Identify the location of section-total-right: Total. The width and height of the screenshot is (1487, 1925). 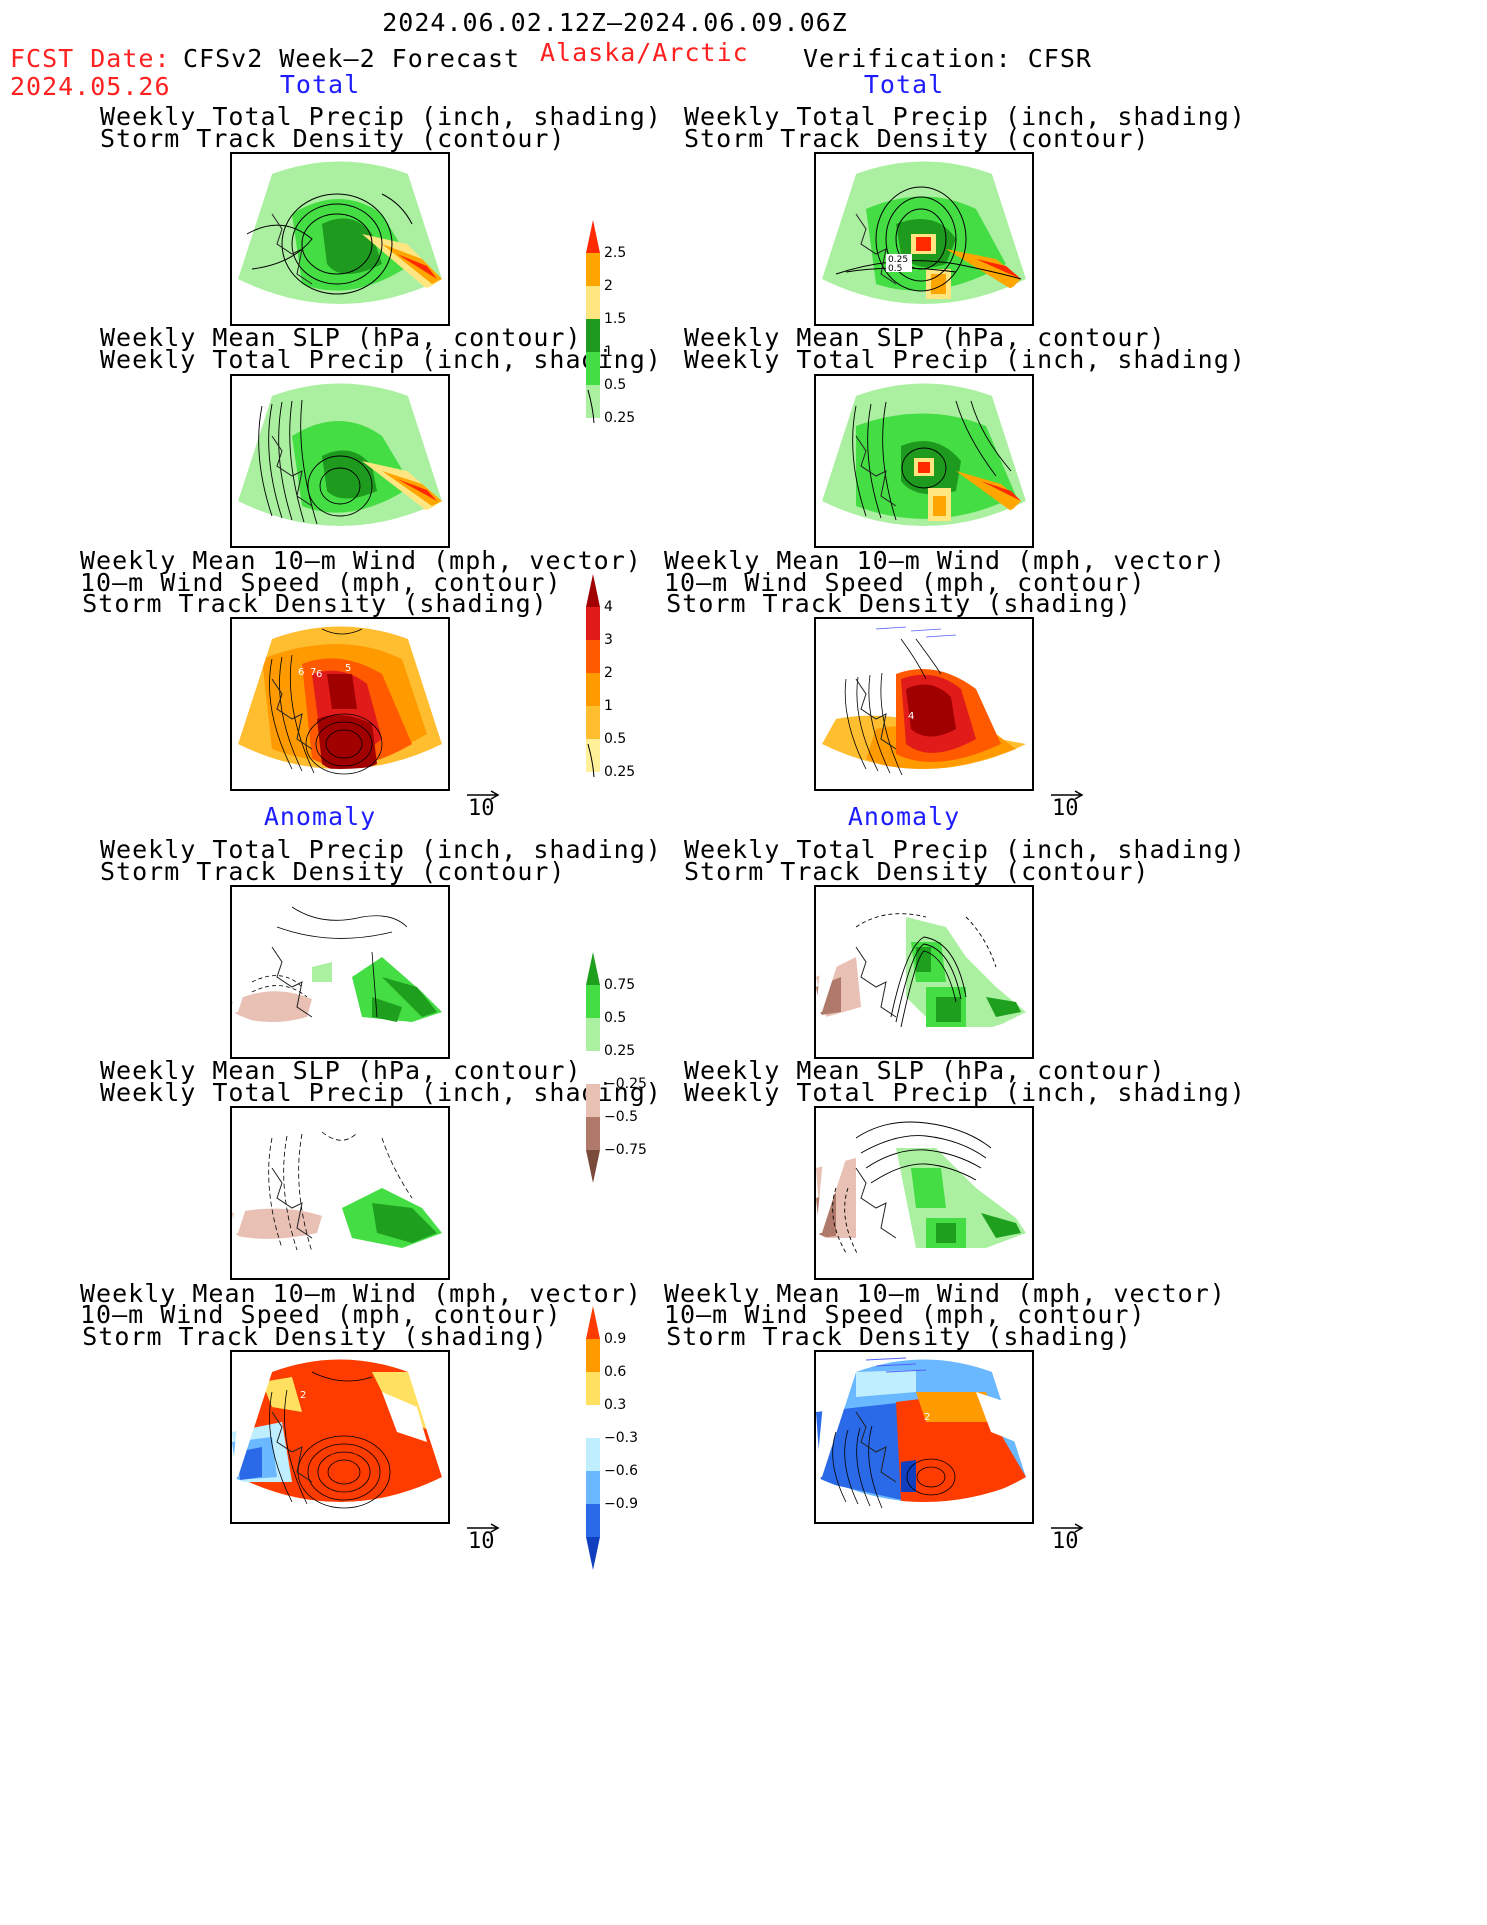
(904, 84).